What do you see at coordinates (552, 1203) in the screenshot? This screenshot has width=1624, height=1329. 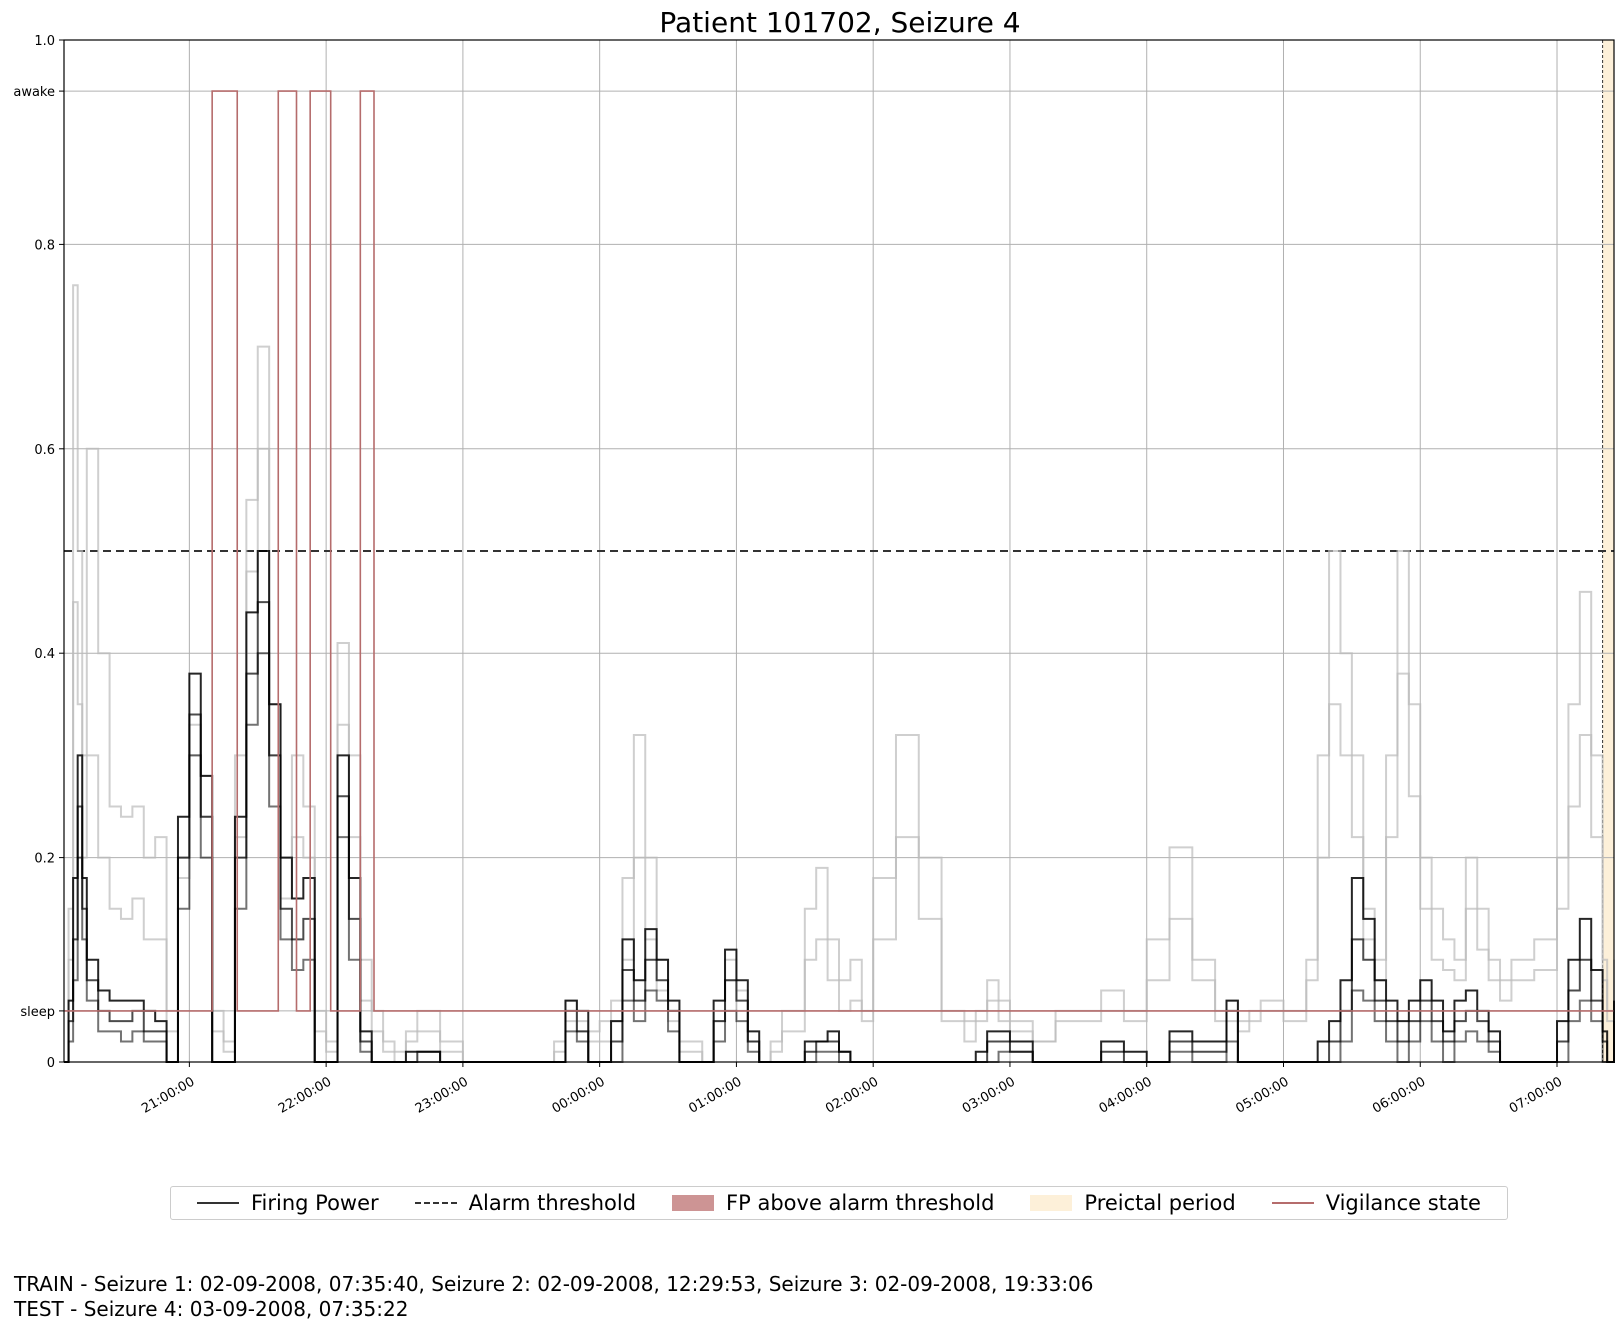 I see `legend-label-alarm-threshold: Alarm threshold` at bounding box center [552, 1203].